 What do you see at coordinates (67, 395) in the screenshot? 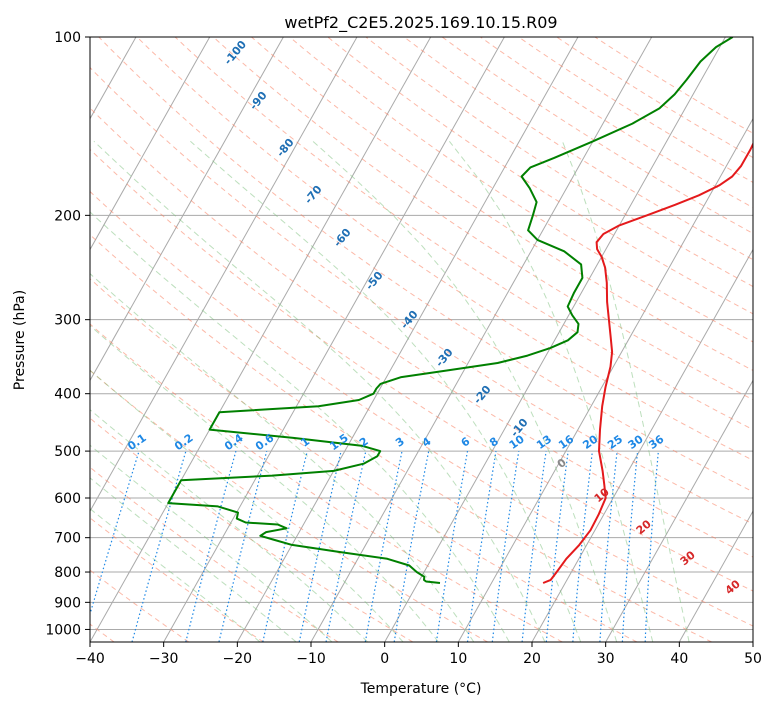
I see `y-tick-label: 400` at bounding box center [67, 395].